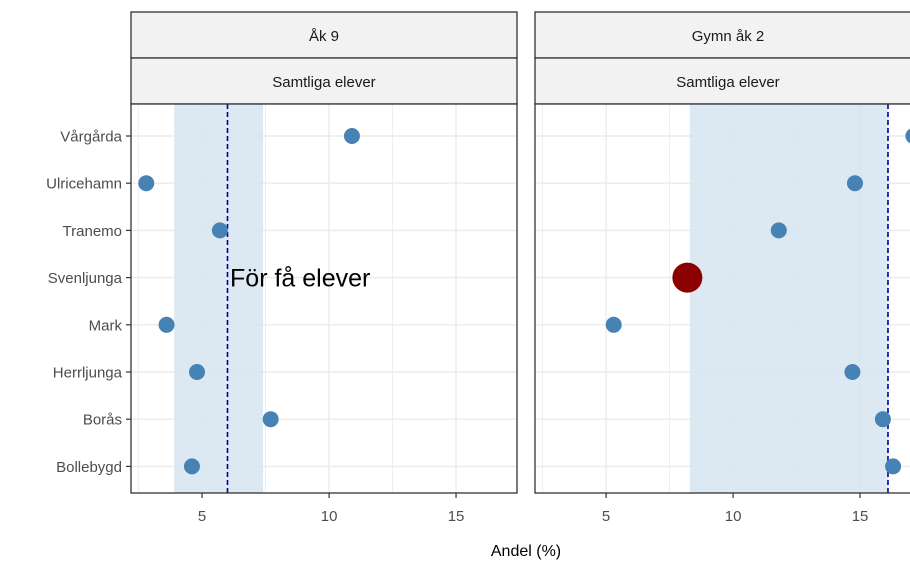 The height and width of the screenshot is (563, 910). I want to click on reference-band, so click(219, 298).